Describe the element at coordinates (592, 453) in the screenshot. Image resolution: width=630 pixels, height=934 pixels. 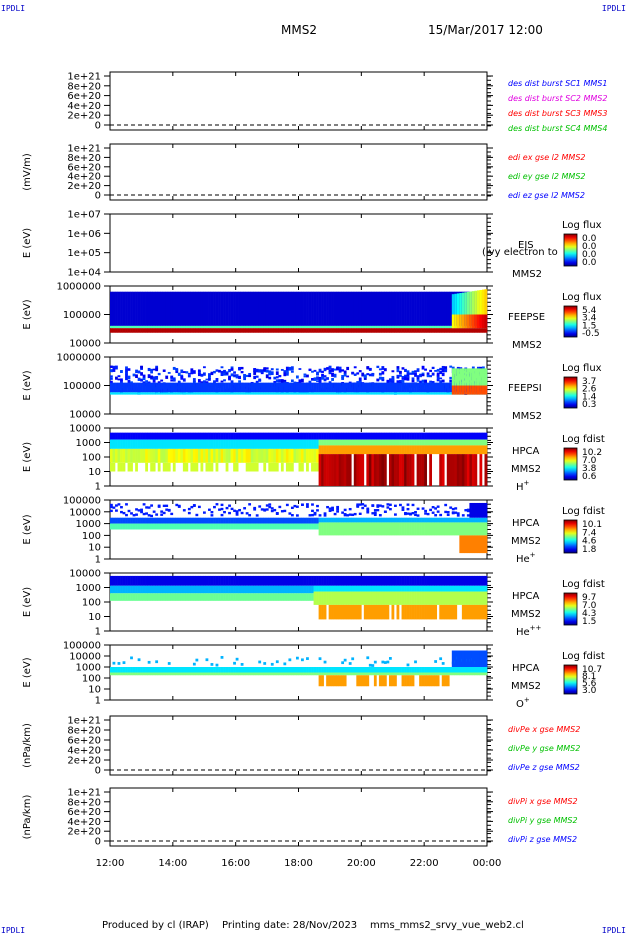
I see `colorbar-value: 10.2` at that location.